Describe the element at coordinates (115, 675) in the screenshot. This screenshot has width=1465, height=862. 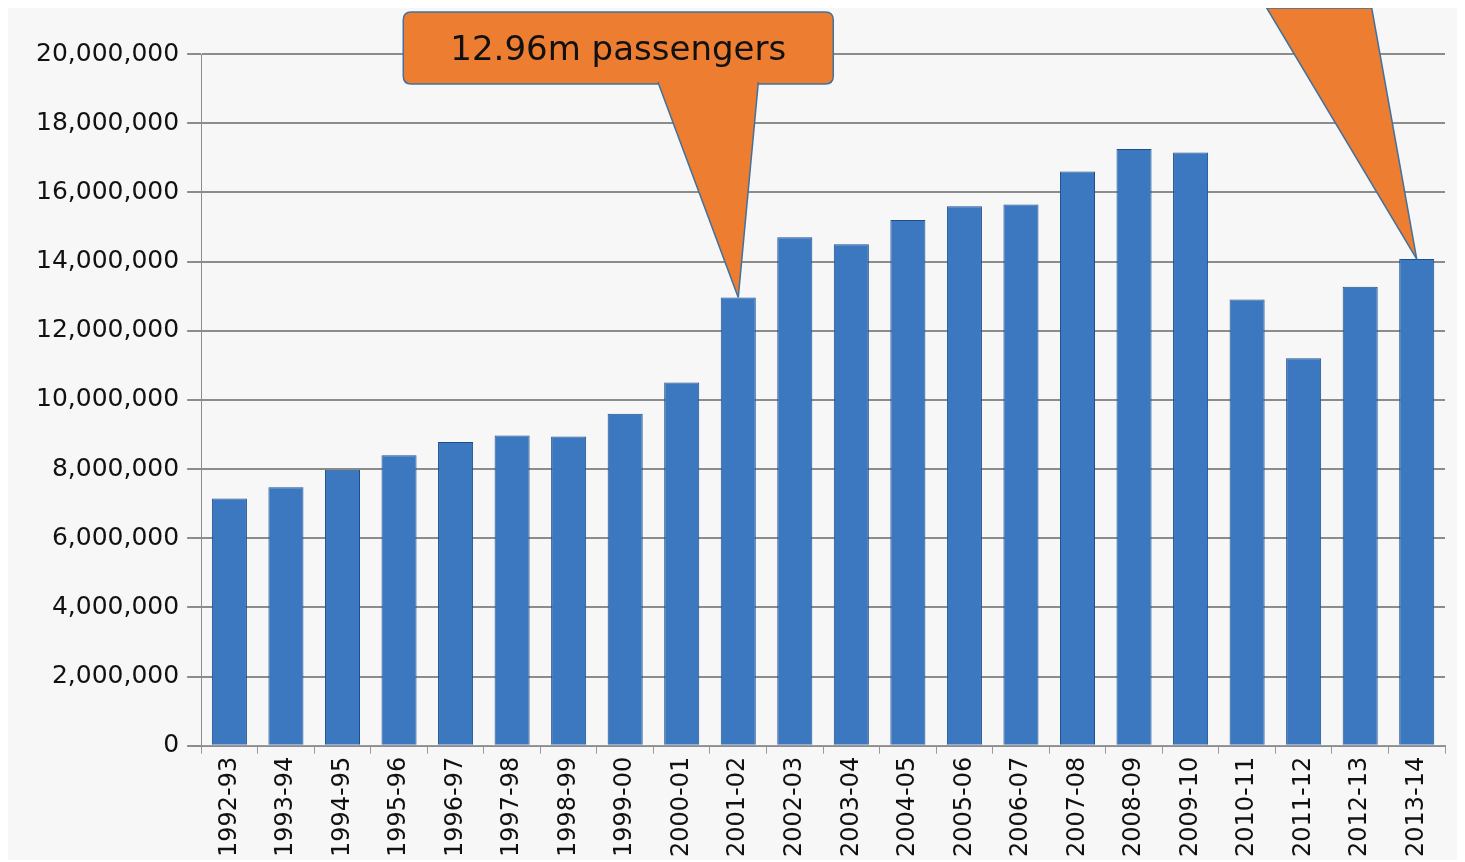
I see `y-tick-label: 2,000,000` at that location.